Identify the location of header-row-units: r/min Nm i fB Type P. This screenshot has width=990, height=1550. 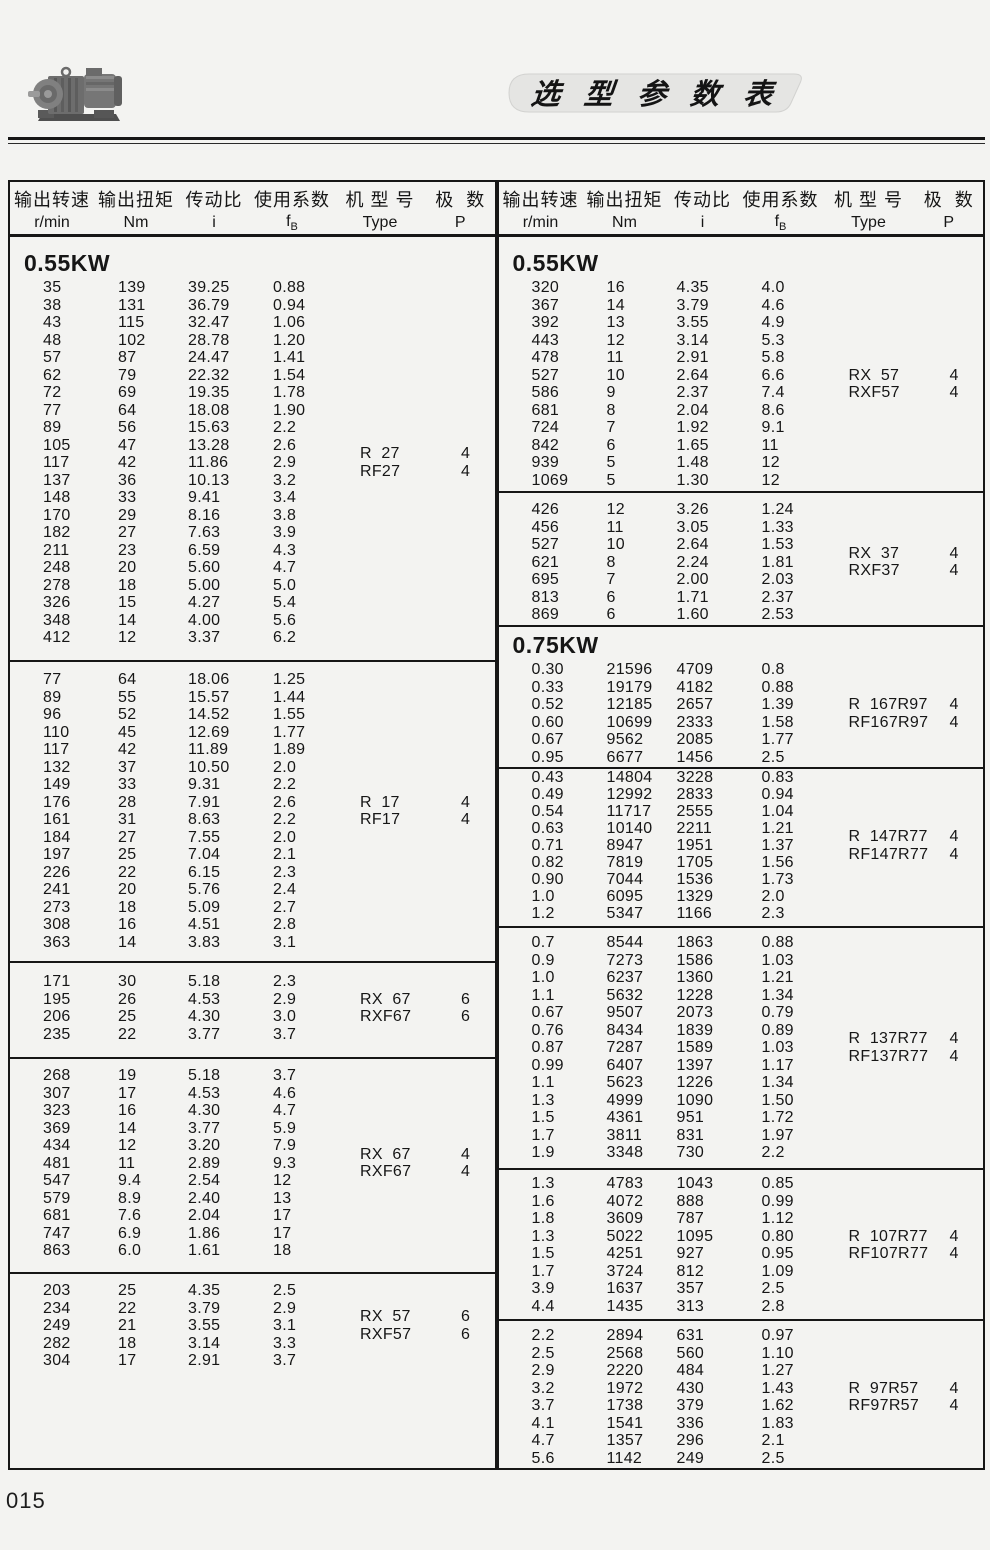
(252, 223).